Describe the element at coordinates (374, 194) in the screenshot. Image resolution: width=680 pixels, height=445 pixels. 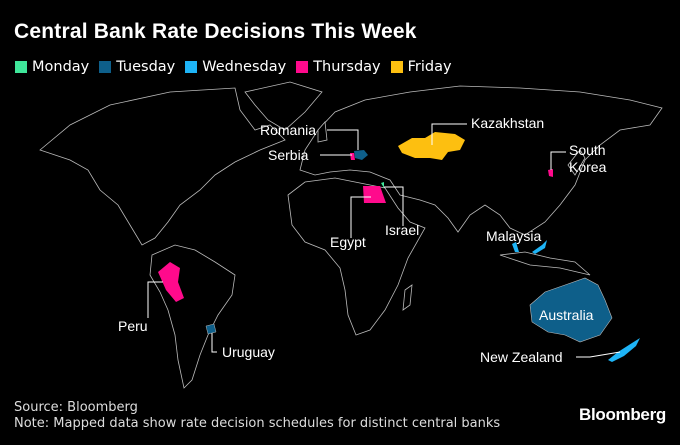
I see `egypt-shape` at that location.